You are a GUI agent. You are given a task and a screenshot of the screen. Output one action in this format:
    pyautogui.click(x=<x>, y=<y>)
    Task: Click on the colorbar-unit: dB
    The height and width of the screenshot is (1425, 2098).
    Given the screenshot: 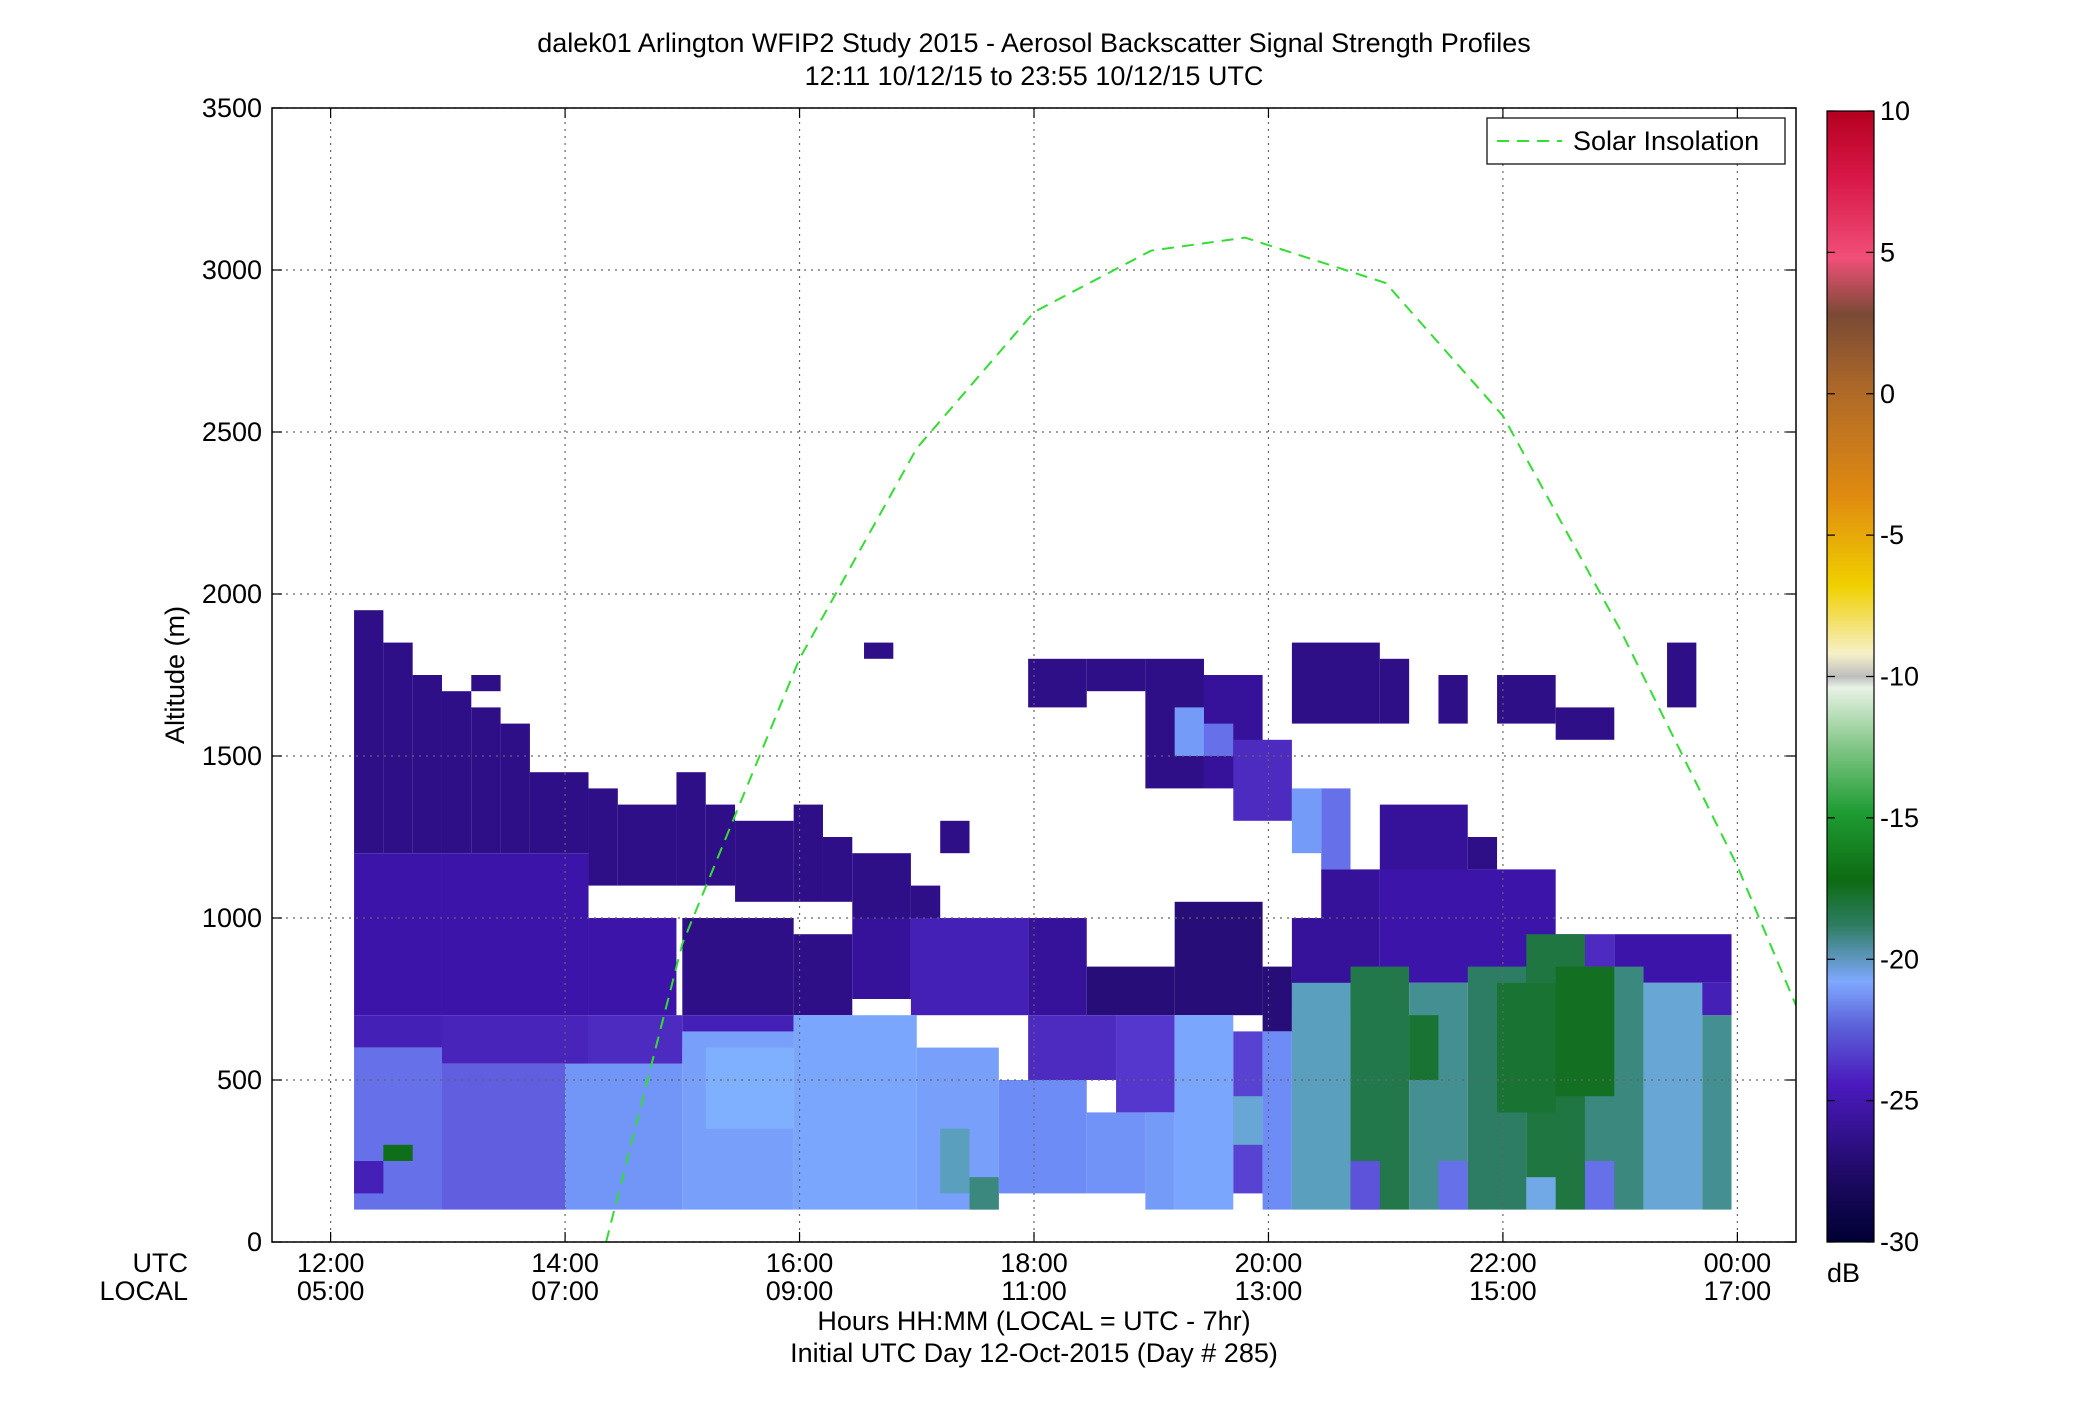 What is the action you would take?
    pyautogui.click(x=1843, y=1273)
    